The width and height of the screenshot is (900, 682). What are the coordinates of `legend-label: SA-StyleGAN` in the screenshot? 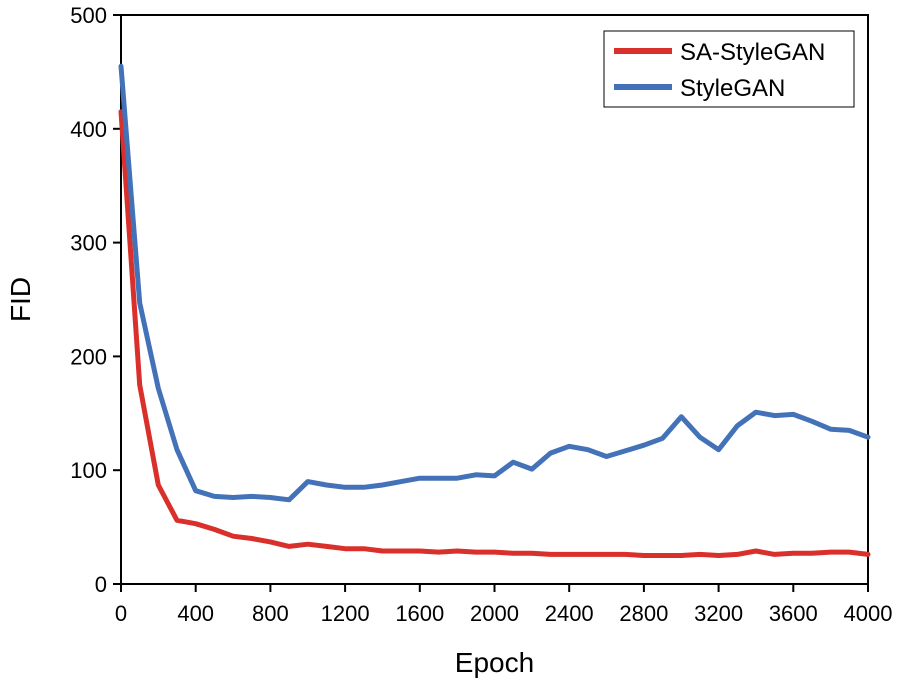 It's located at (752, 52).